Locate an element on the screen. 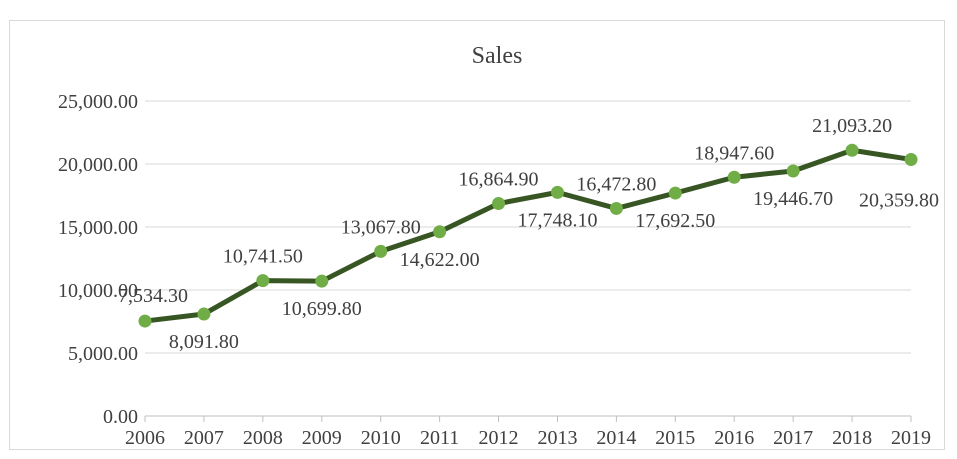 This screenshot has height=459, width=957. data-label: 19,446.70 is located at coordinates (793, 199).